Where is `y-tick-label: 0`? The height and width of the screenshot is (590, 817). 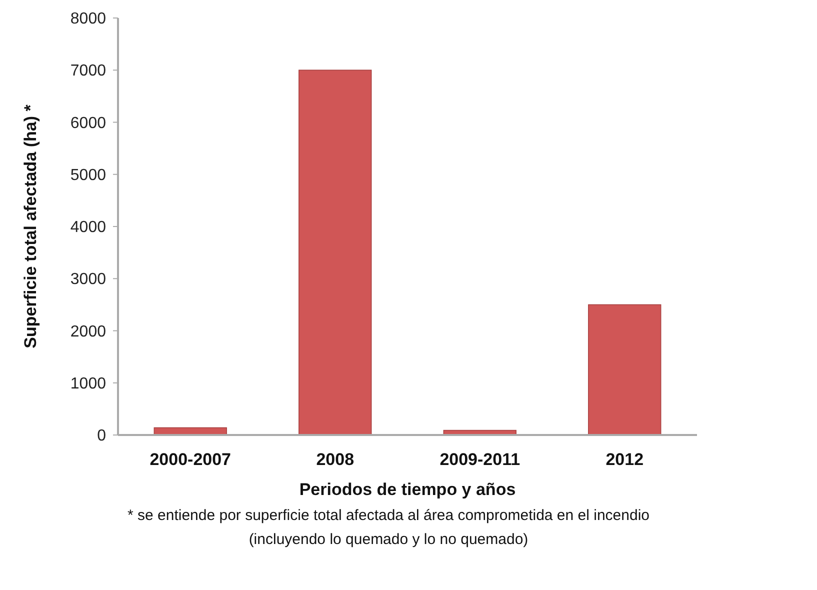 y-tick-label: 0 is located at coordinates (101, 436).